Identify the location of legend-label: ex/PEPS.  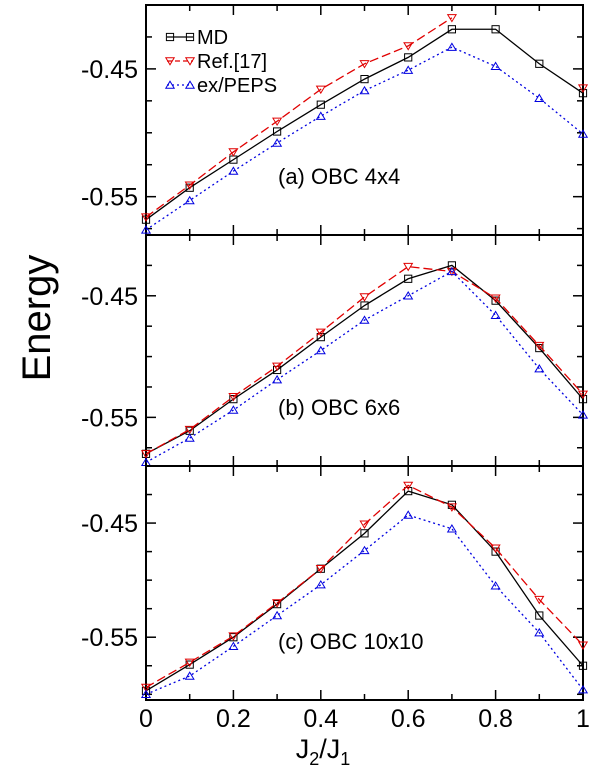
(237, 86).